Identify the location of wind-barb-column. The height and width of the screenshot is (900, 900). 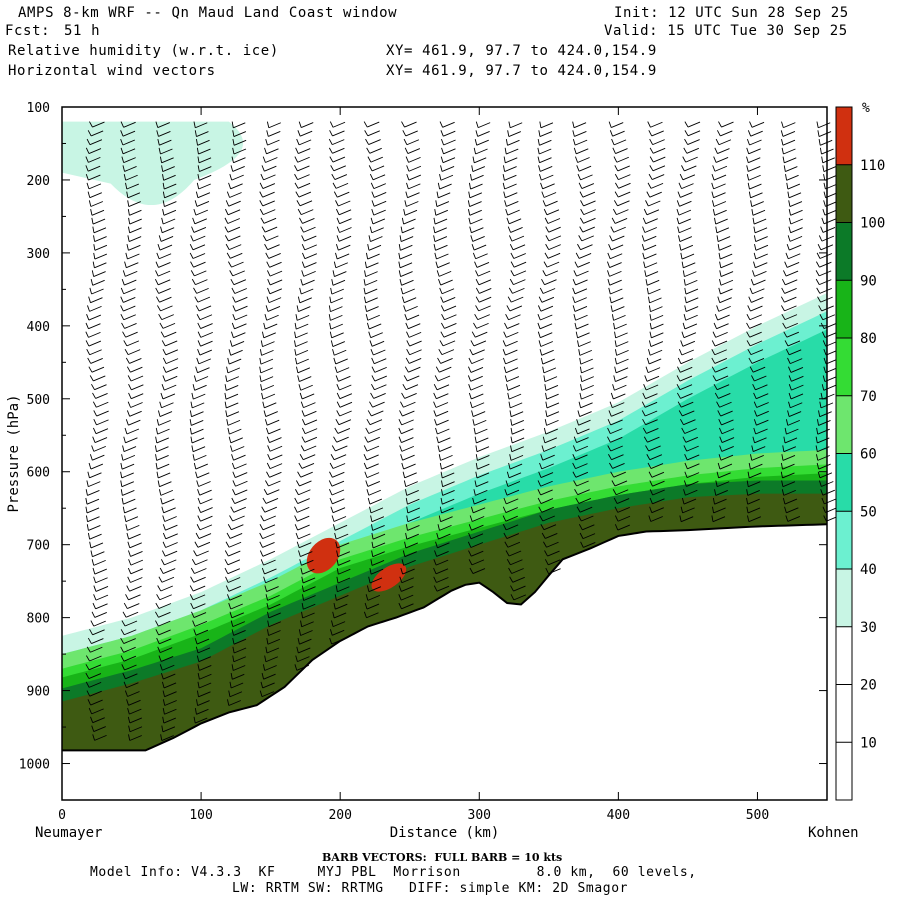
(445, 356).